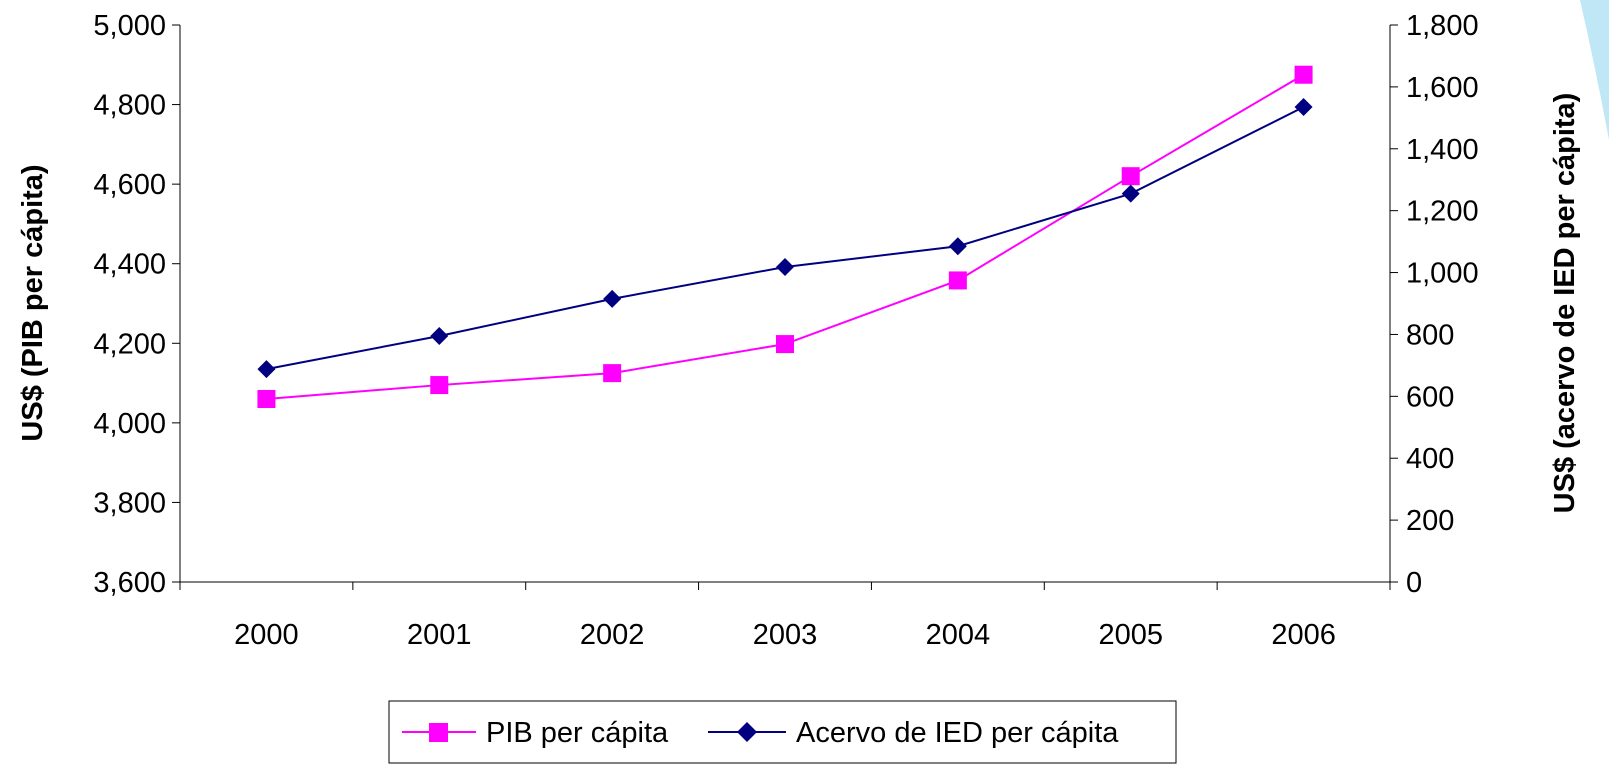 This screenshot has height=784, width=1609. Describe the element at coordinates (785, 635) in the screenshot. I see `x-axis-tick-label: 2003` at that location.